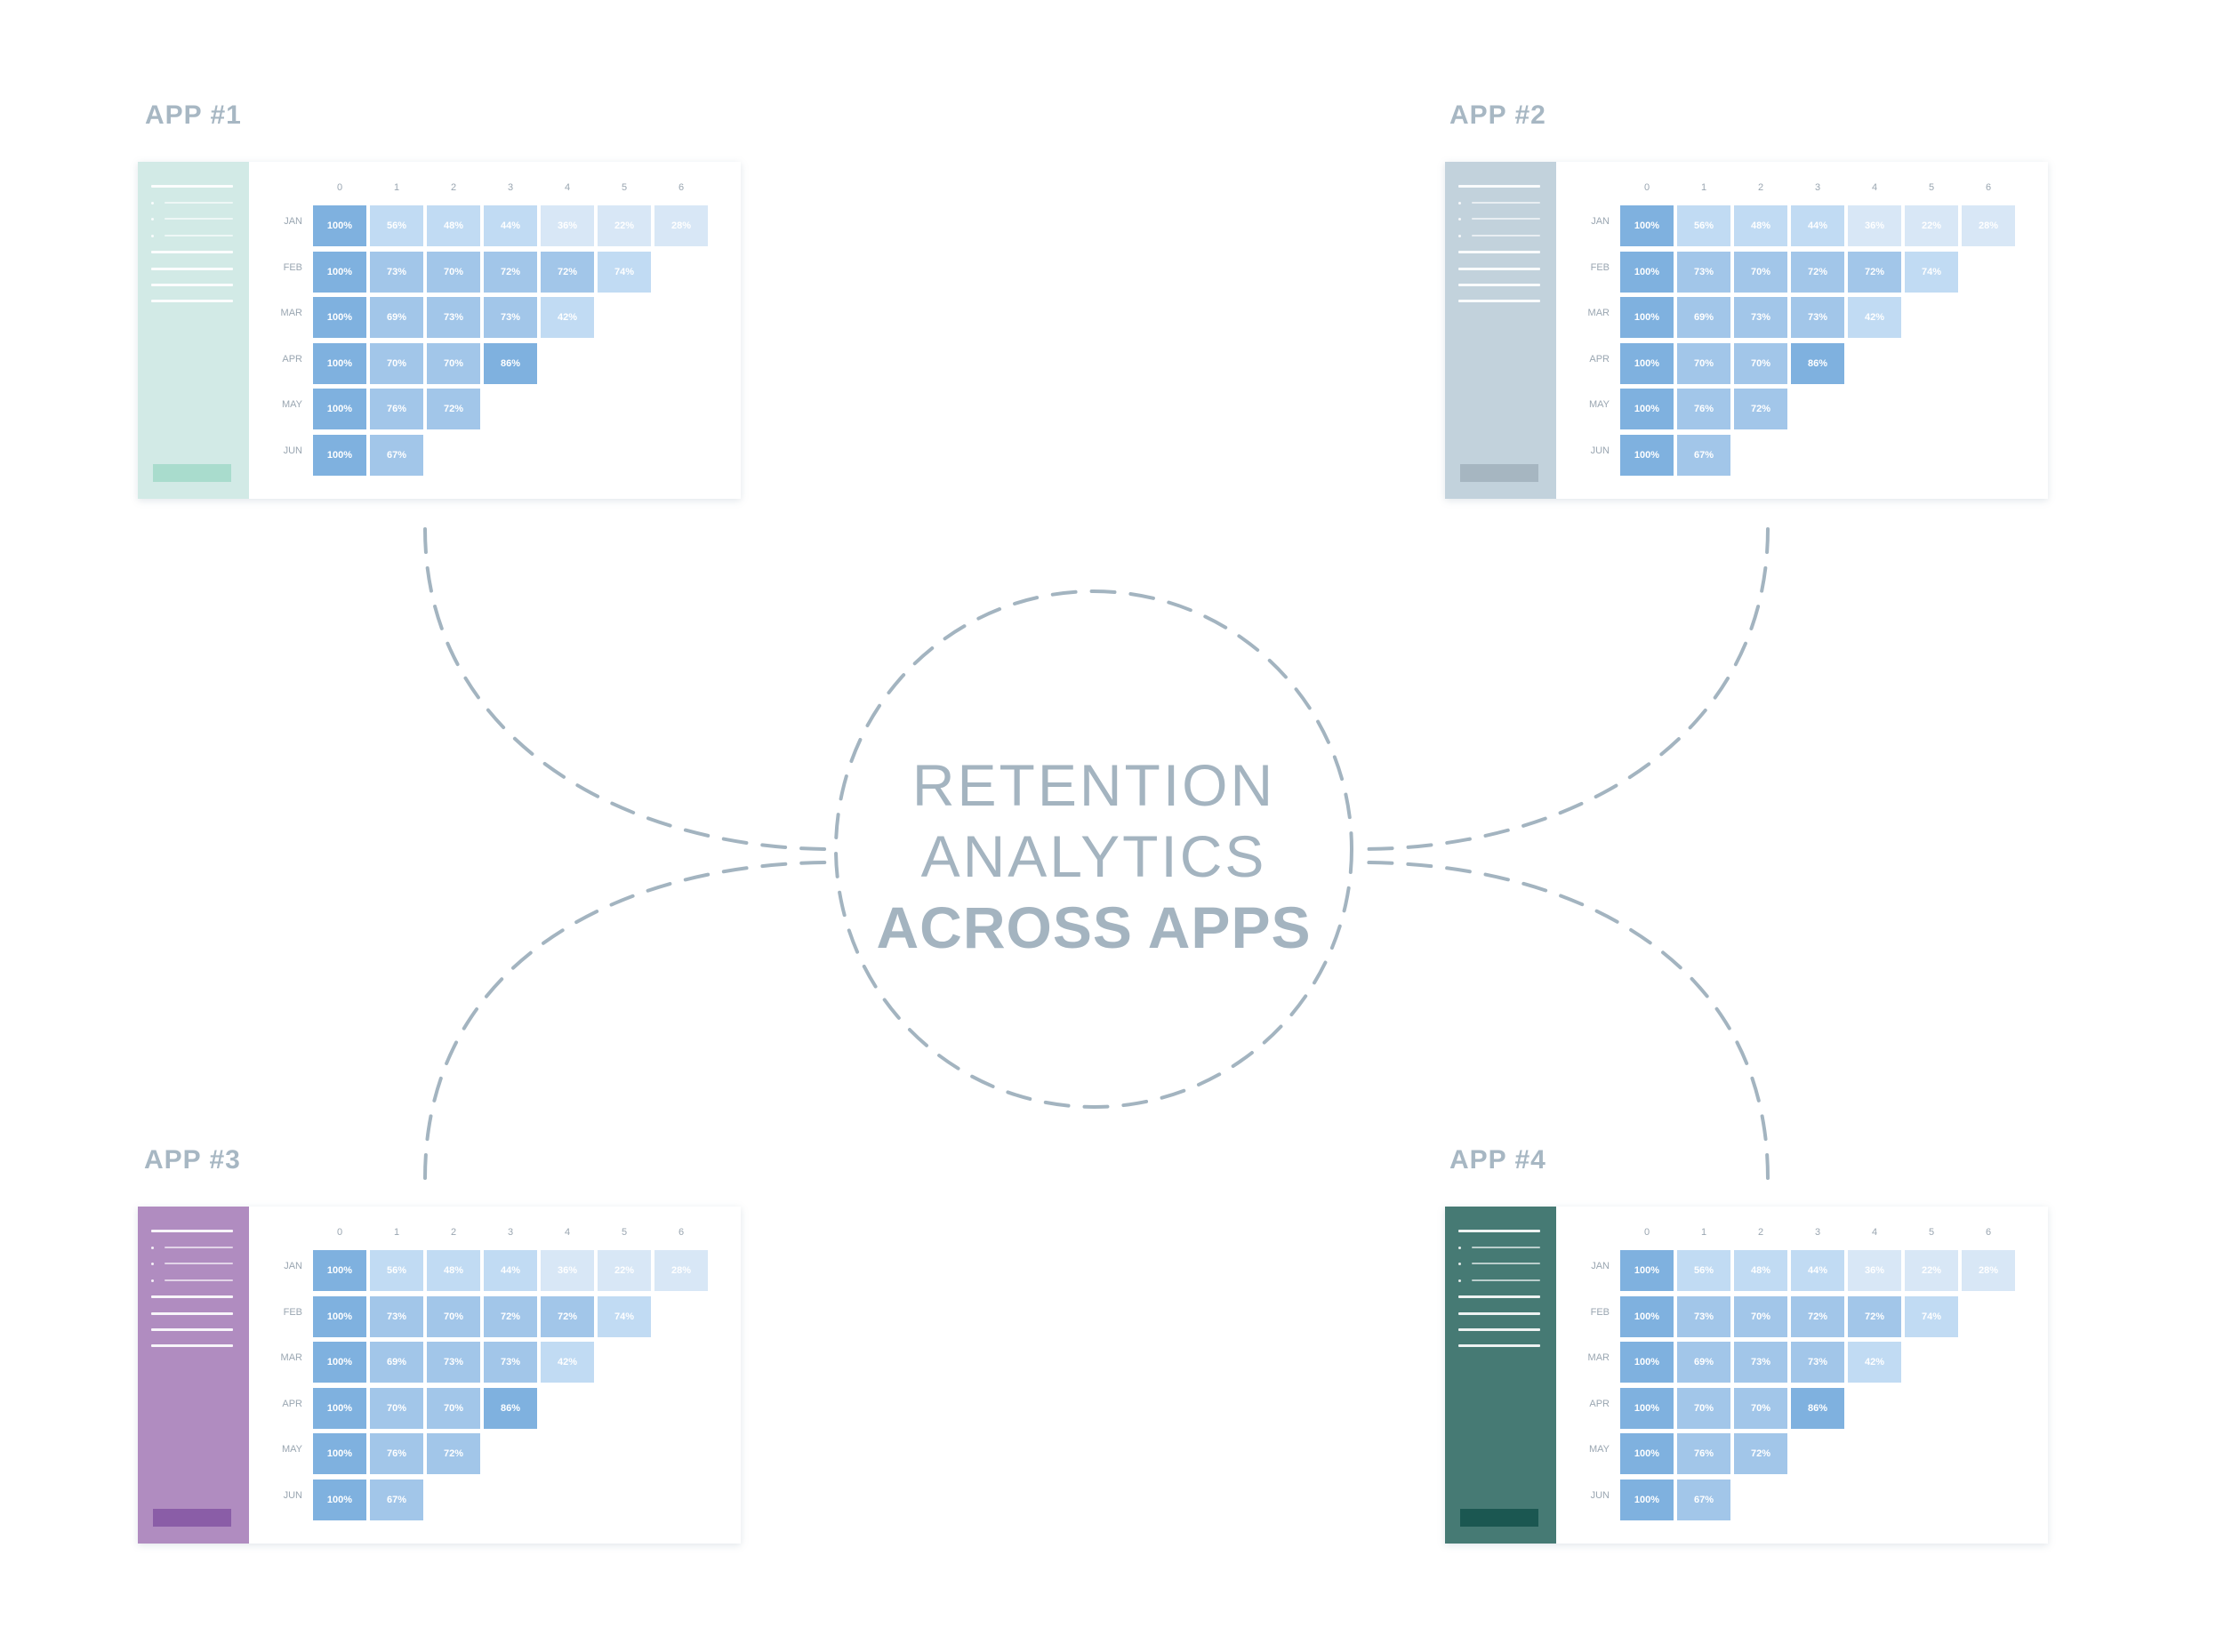  I want to click on column-header: 5, so click(624, 1233).